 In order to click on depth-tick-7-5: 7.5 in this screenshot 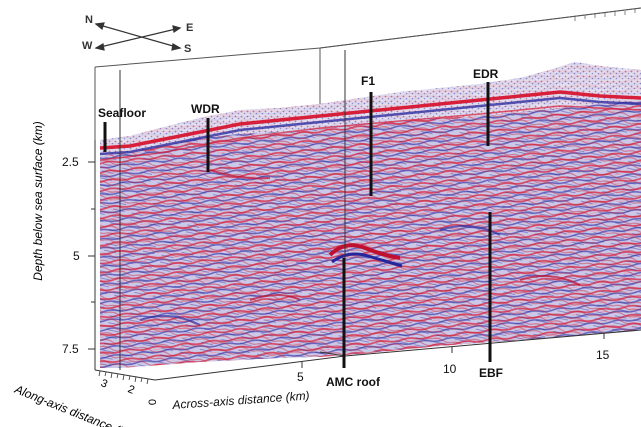, I will do `click(70, 349)`.